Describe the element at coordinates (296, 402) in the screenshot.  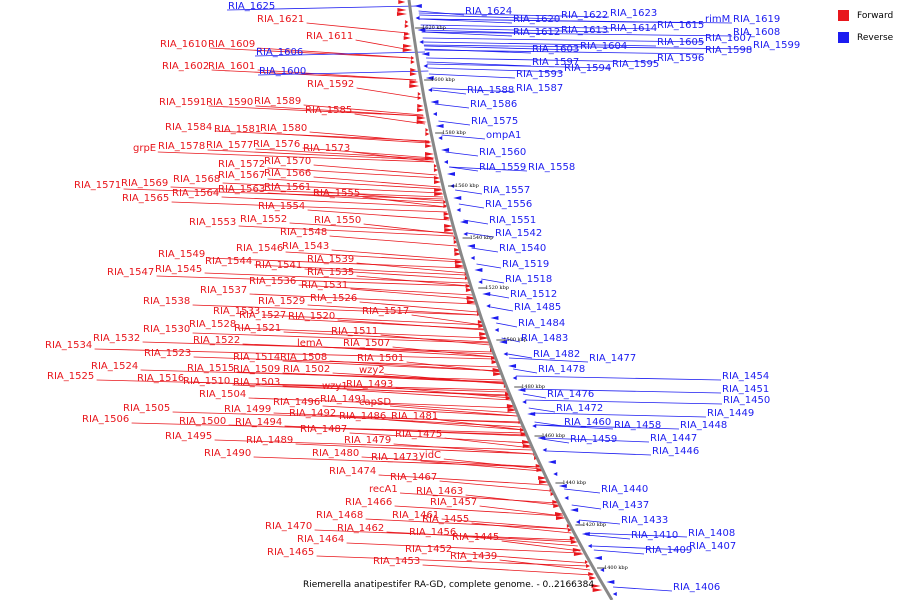
I see `forward-gene-label: RIA_1496` at that location.